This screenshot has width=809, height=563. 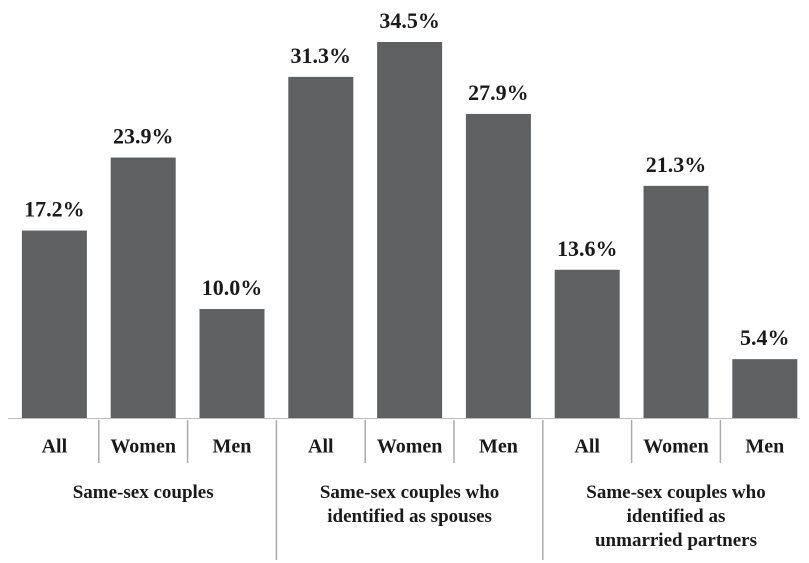 What do you see at coordinates (54, 209) in the screenshot?
I see `value-label: 17.2%` at bounding box center [54, 209].